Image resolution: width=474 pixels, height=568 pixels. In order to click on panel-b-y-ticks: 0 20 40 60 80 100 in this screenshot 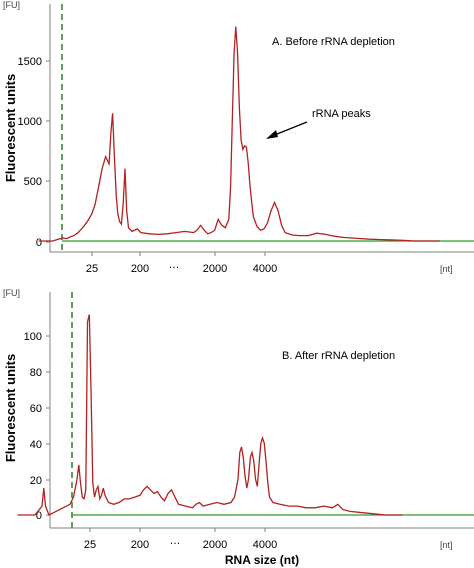, I will do `click(37, 426)`.